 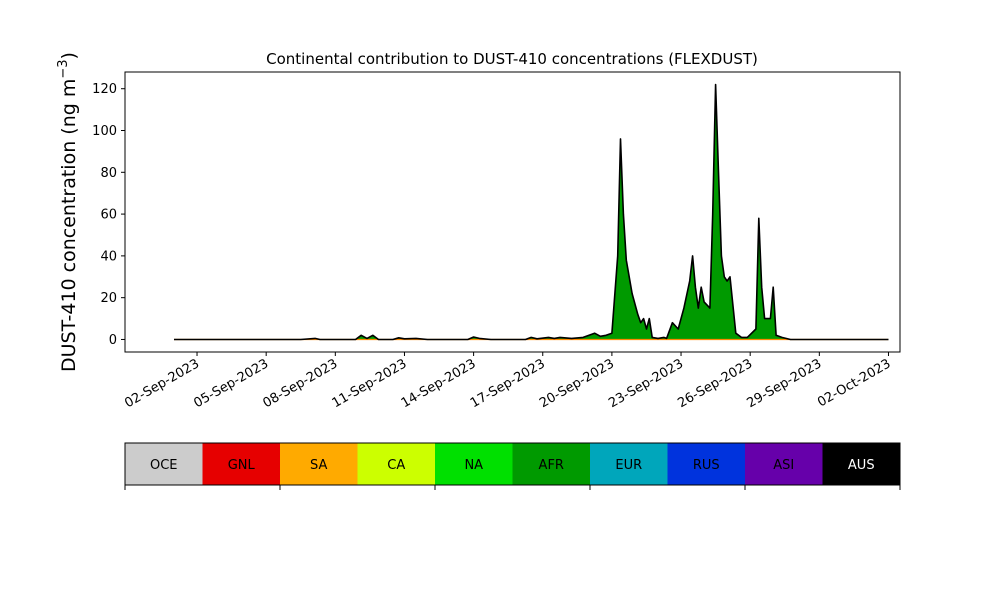 I want to click on legend-swatch-ca, so click(x=396, y=464).